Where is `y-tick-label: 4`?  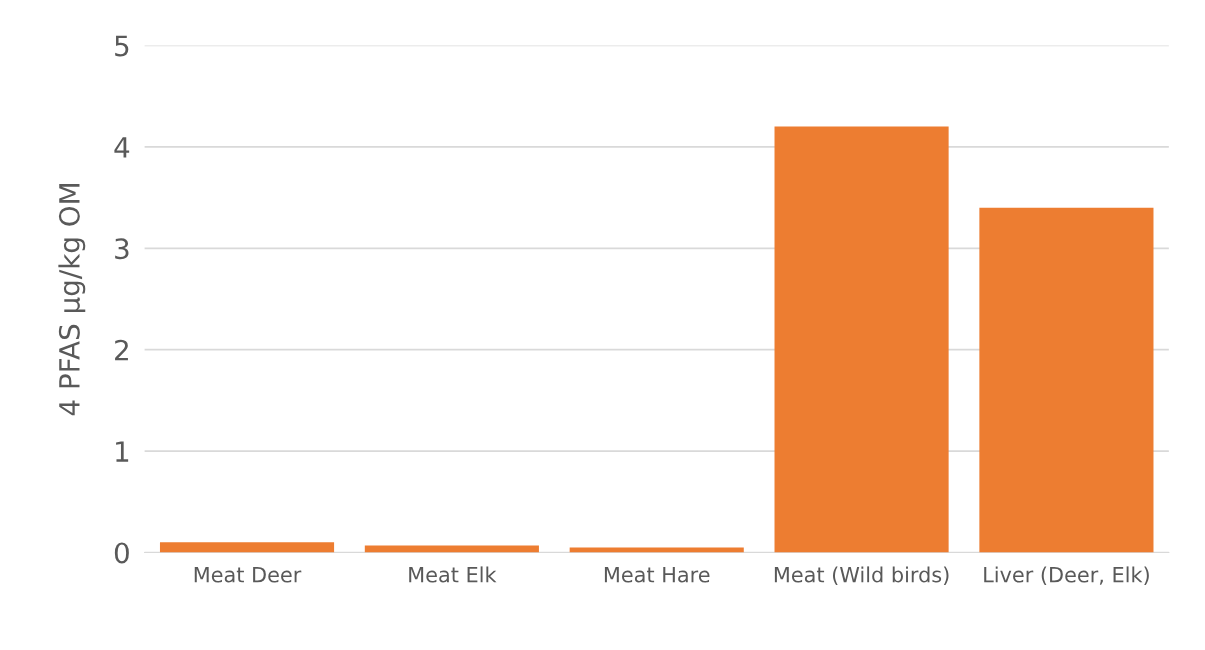
y-tick-label: 4 is located at coordinates (122, 147).